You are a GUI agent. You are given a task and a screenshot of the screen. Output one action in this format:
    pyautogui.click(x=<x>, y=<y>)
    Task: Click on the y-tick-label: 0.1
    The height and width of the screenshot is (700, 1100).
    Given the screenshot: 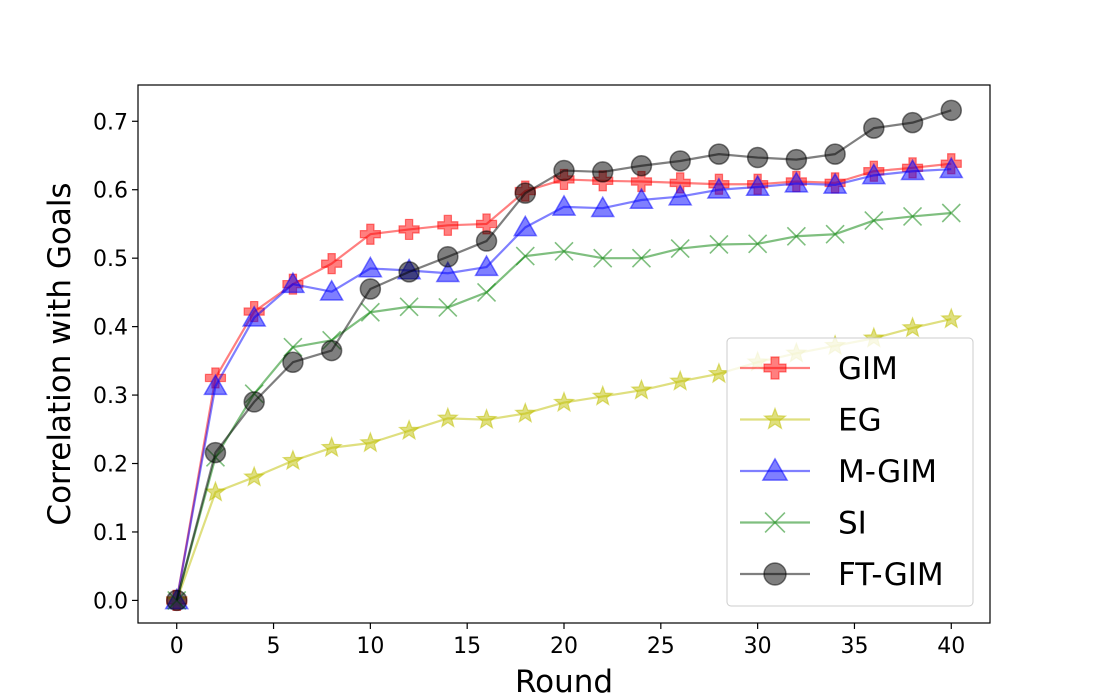 What is the action you would take?
    pyautogui.click(x=110, y=533)
    